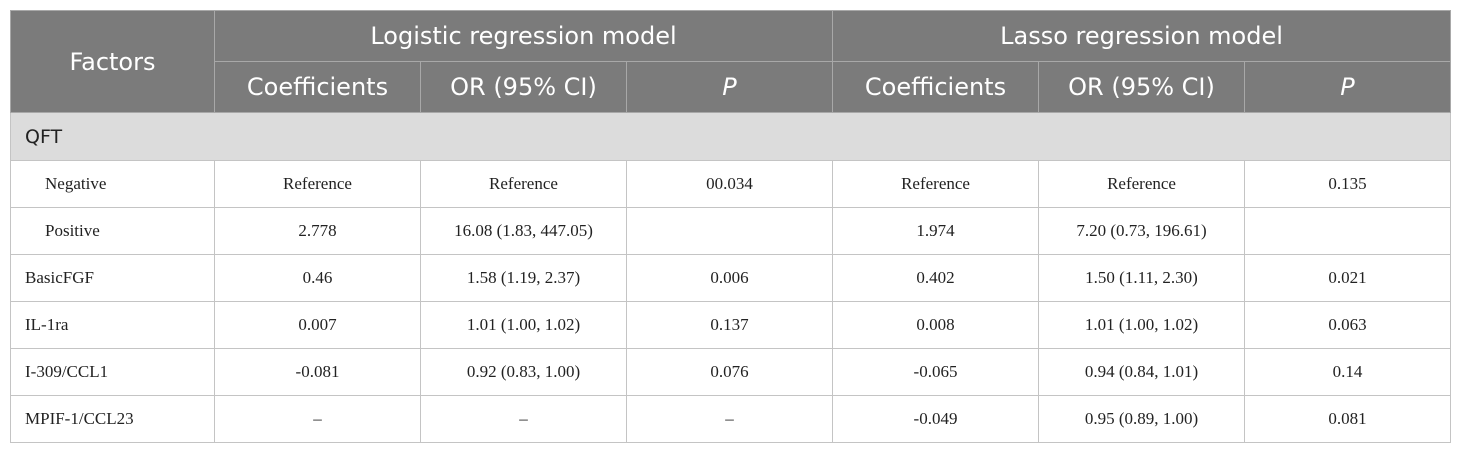 Image resolution: width=1460 pixels, height=458 pixels. I want to click on logistic-or-cell: 1.58 (1.19, 2.37), so click(523, 278).